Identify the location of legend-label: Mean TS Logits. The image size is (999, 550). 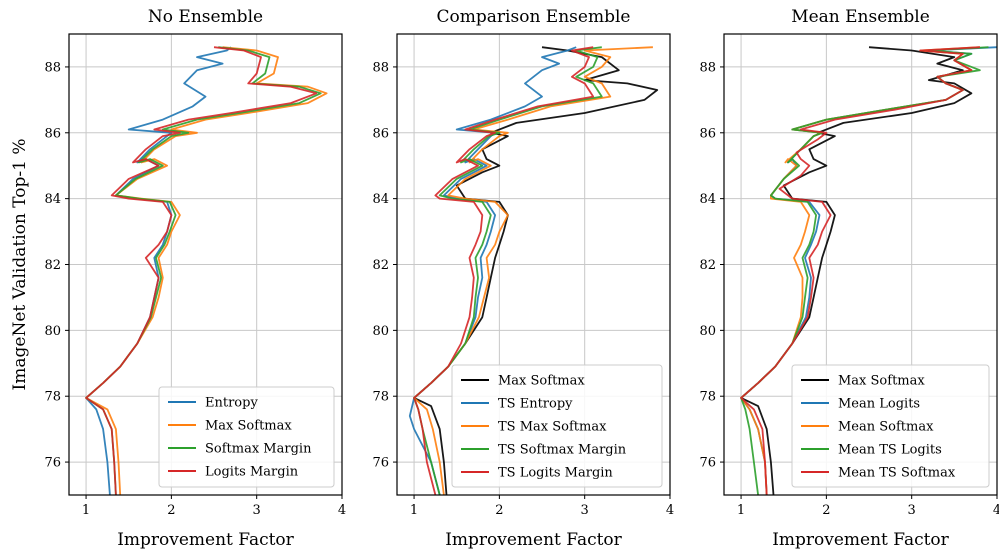
(890, 450).